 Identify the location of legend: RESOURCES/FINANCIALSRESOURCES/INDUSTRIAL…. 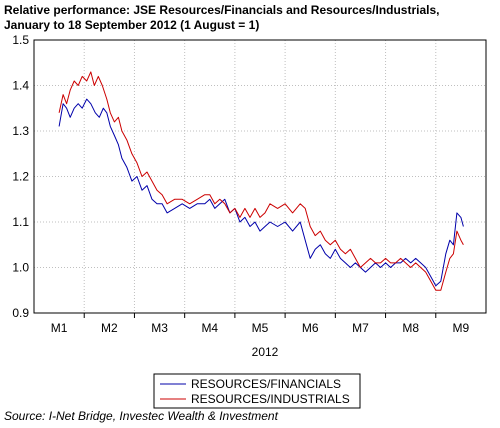
(257, 391).